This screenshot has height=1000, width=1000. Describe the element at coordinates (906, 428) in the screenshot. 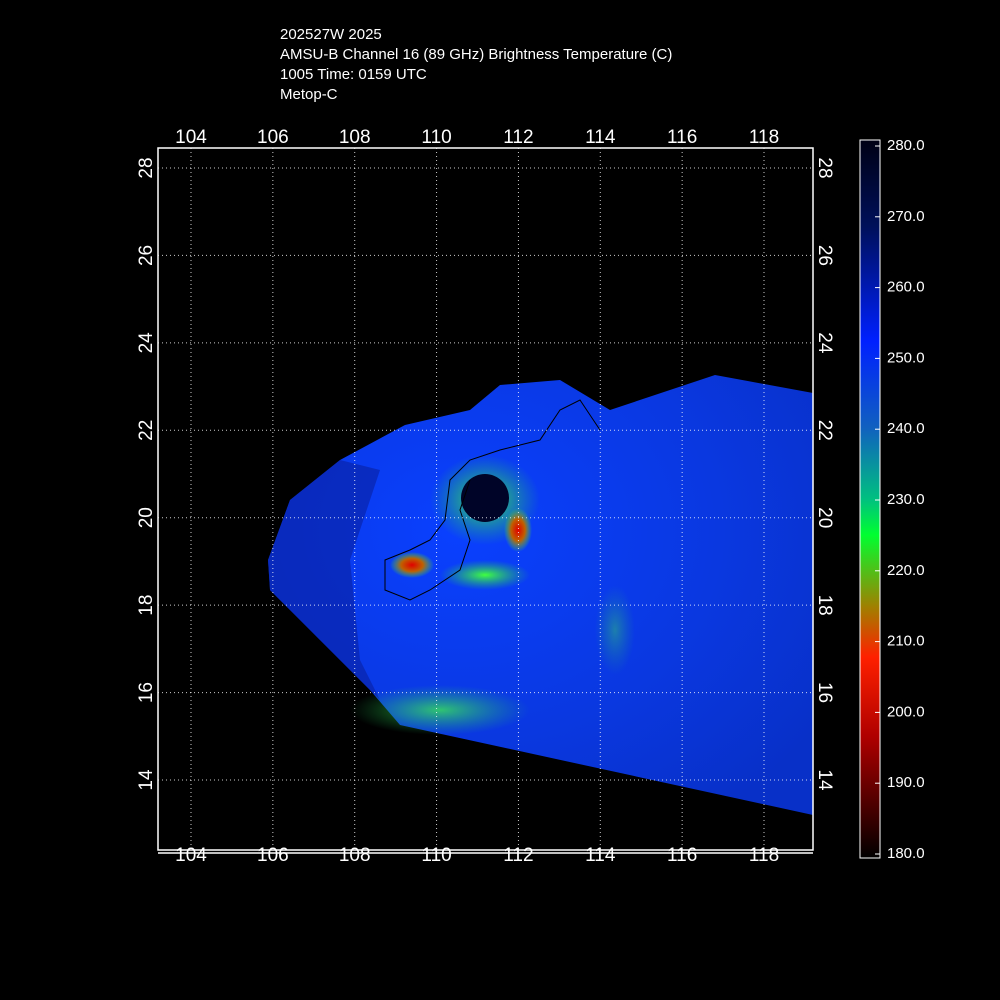

I see `colorbar-label: 240.0` at that location.